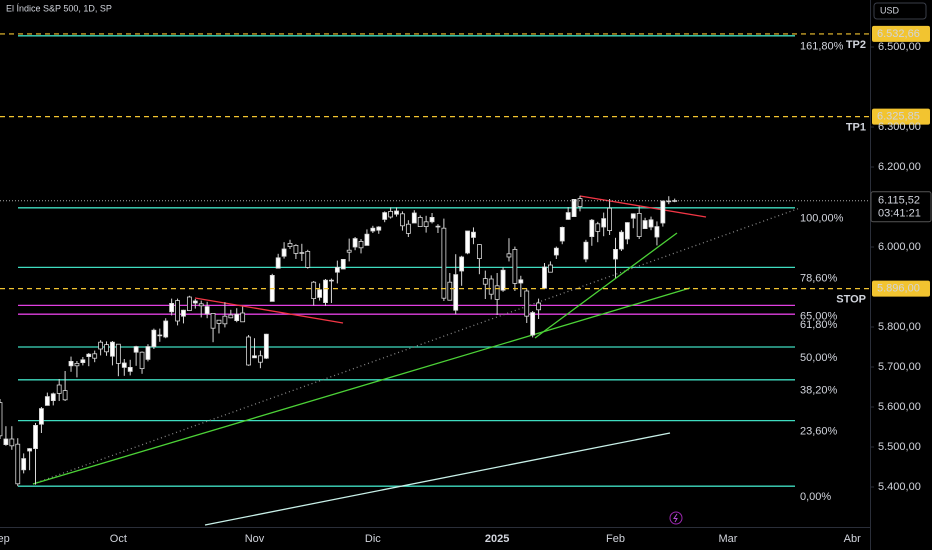 This screenshot has width=932, height=550. What do you see at coordinates (819, 432) in the screenshot?
I see `fib-label: 23,60%` at bounding box center [819, 432].